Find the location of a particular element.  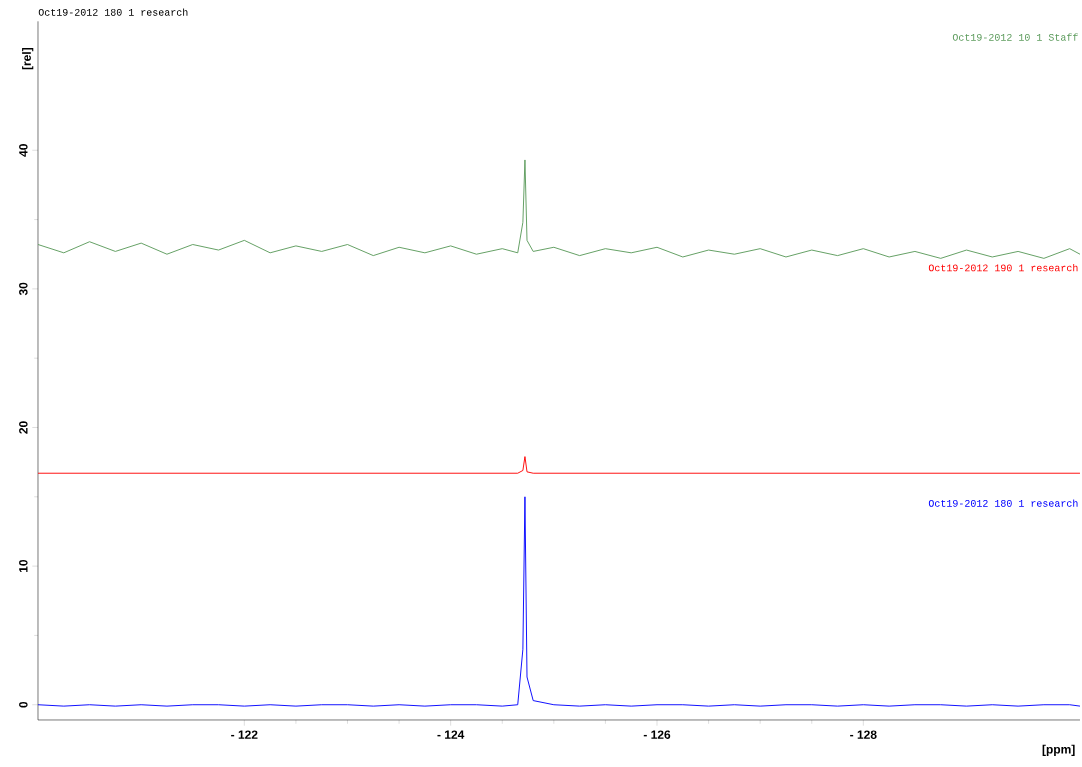

x-axis-title: [ppm] is located at coordinates (1058, 750).